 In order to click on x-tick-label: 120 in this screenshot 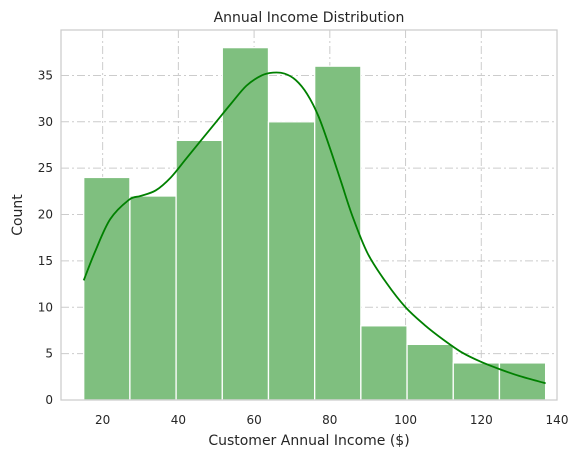, I will do `click(481, 420)`.